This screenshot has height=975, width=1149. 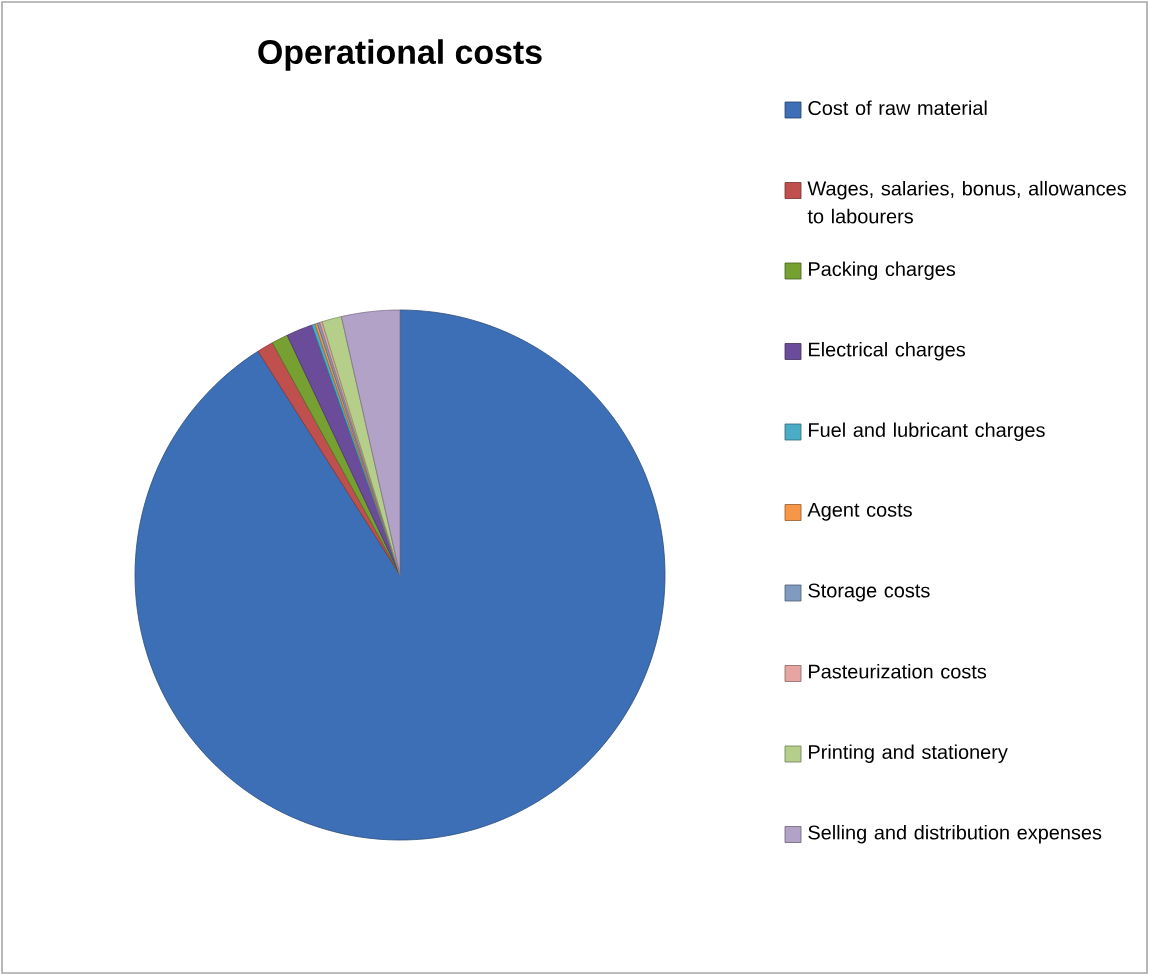 What do you see at coordinates (859, 511) in the screenshot?
I see `legend-label: Agent costs` at bounding box center [859, 511].